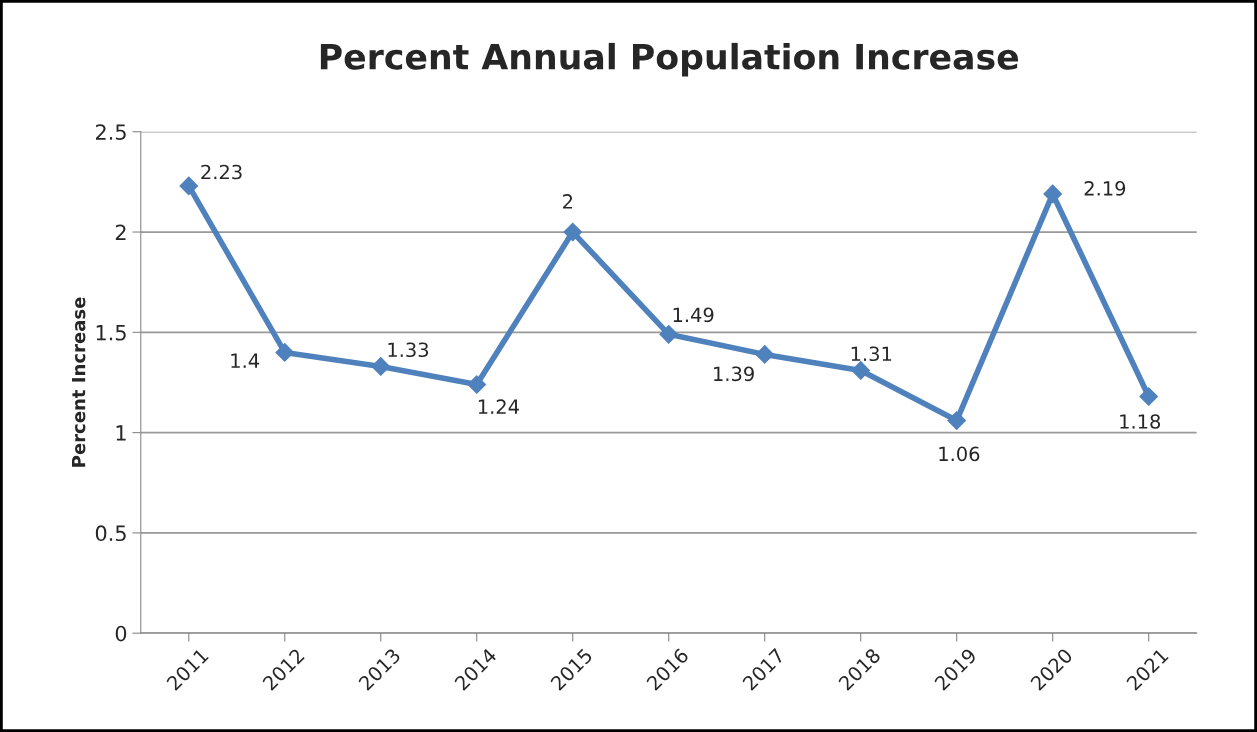 This screenshot has width=1257, height=732. What do you see at coordinates (1105, 188) in the screenshot?
I see `data-label: 2.19` at bounding box center [1105, 188].